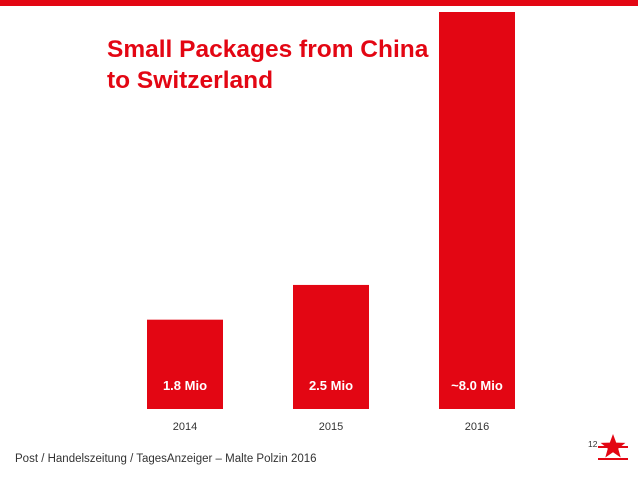 This screenshot has height=479, width=638. Describe the element at coordinates (185, 364) in the screenshot. I see `bar-2014` at that location.